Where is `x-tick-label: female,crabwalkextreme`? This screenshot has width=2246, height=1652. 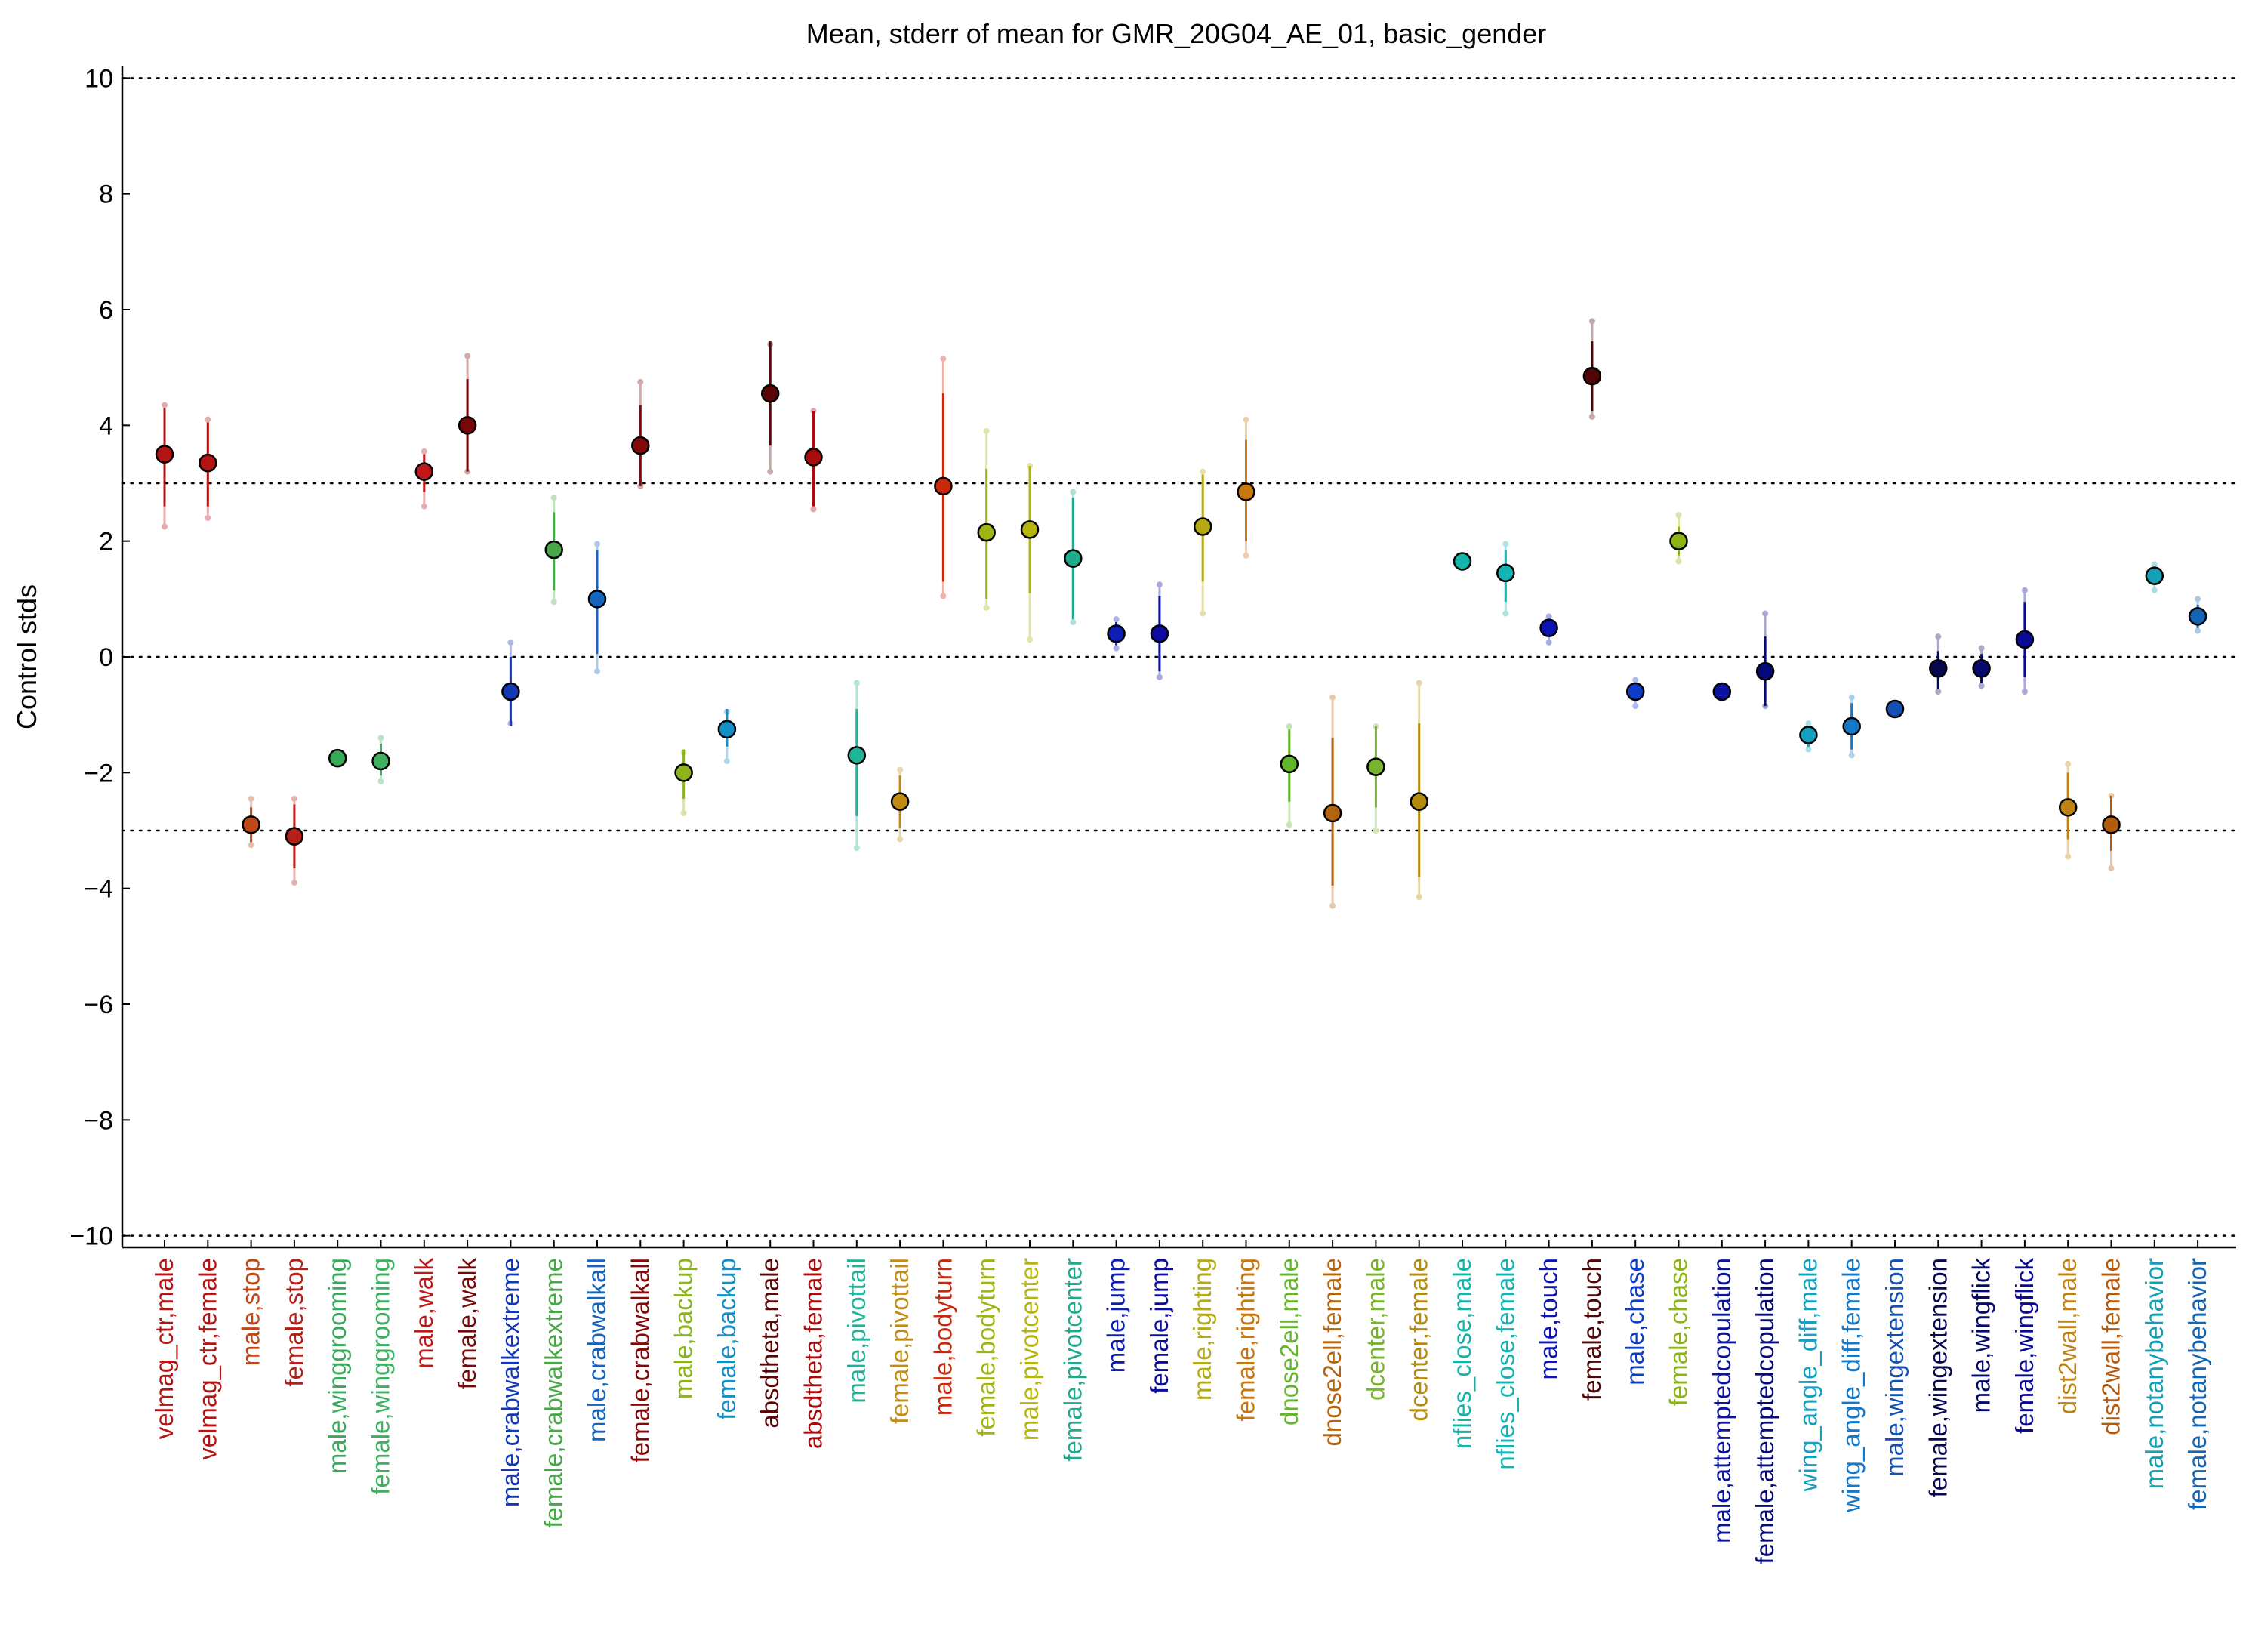 x-tick-label: female,crabwalkextreme is located at coordinates (554, 1393).